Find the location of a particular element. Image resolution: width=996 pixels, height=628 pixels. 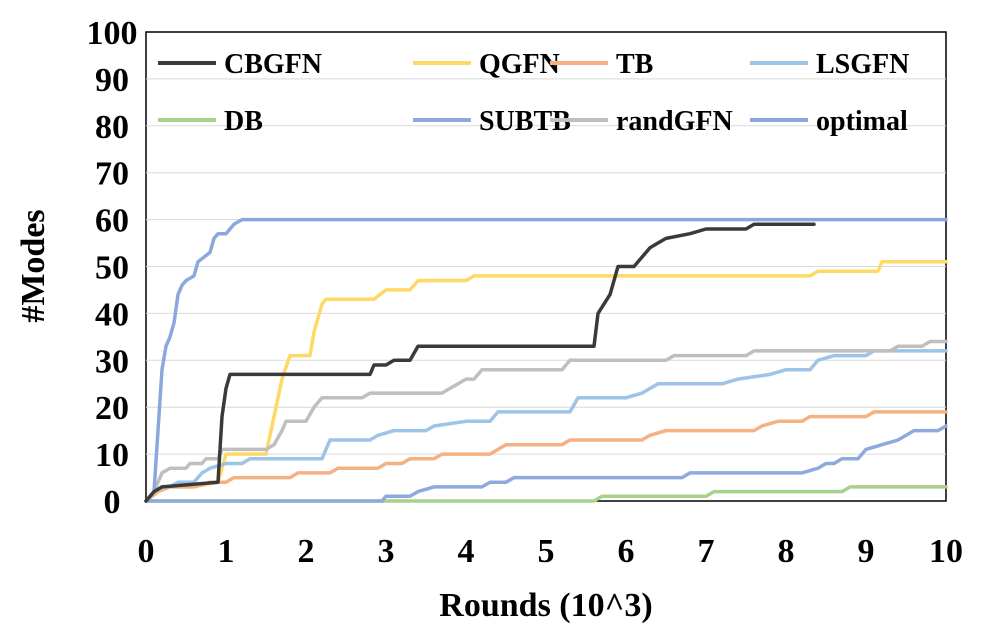

legend-label-cbgfn: CBGFN is located at coordinates (273, 64).